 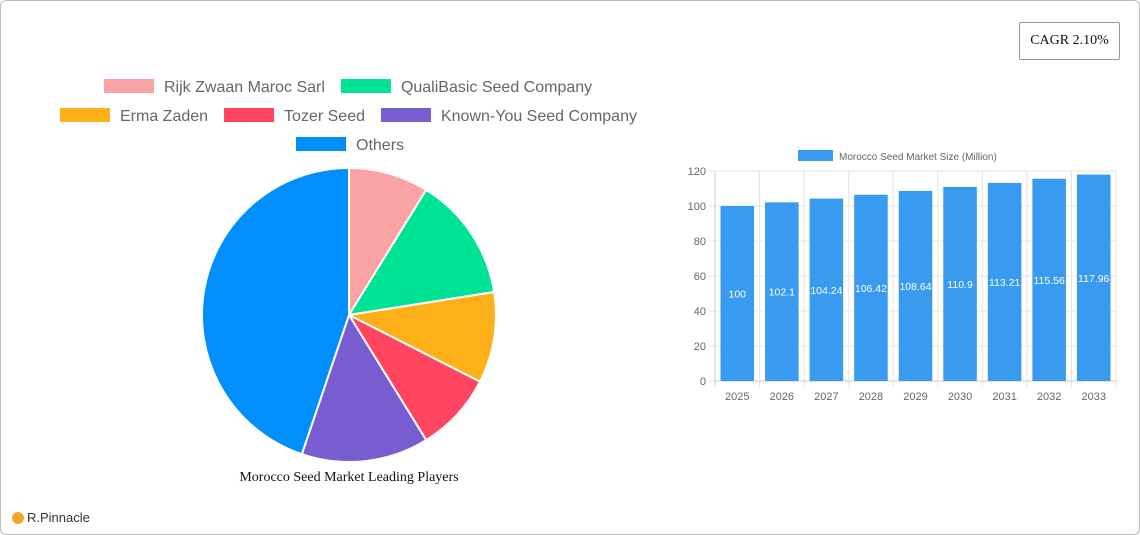 I want to click on bar-data-label: 106.42, so click(x=871, y=289).